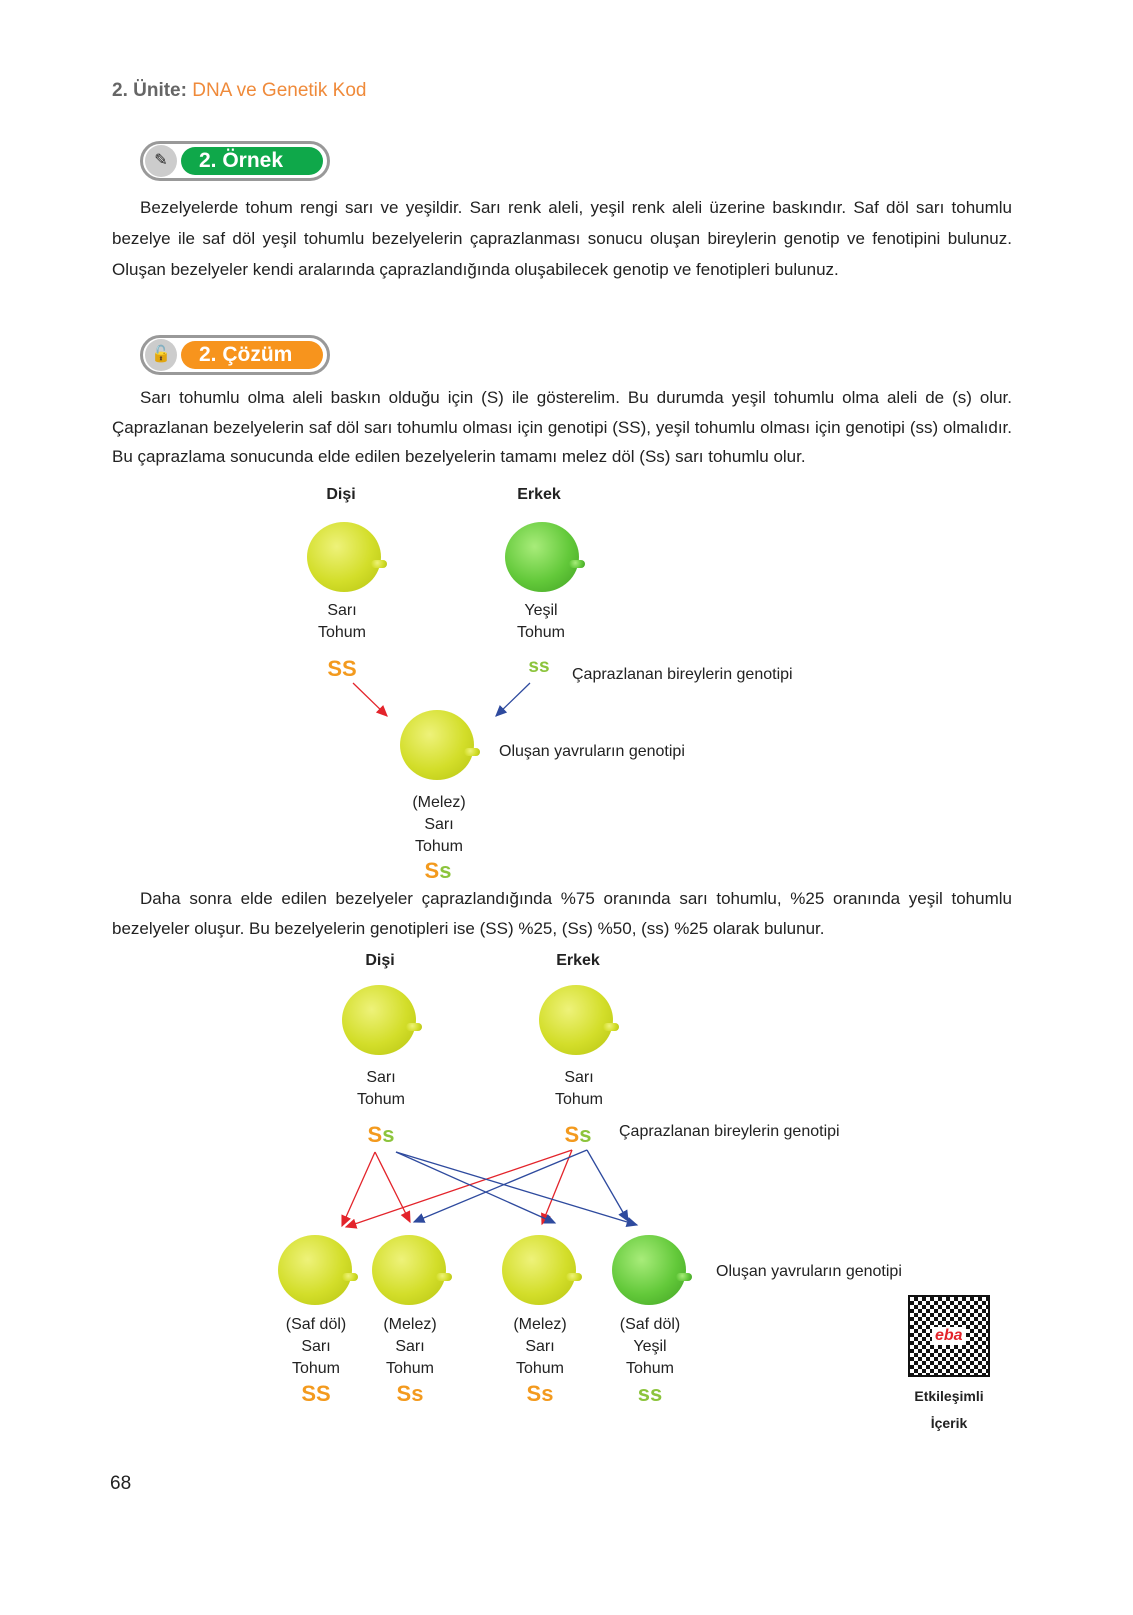 The width and height of the screenshot is (1133, 1615). What do you see at coordinates (539, 666) in the screenshot?
I see `male-genotype: ss` at bounding box center [539, 666].